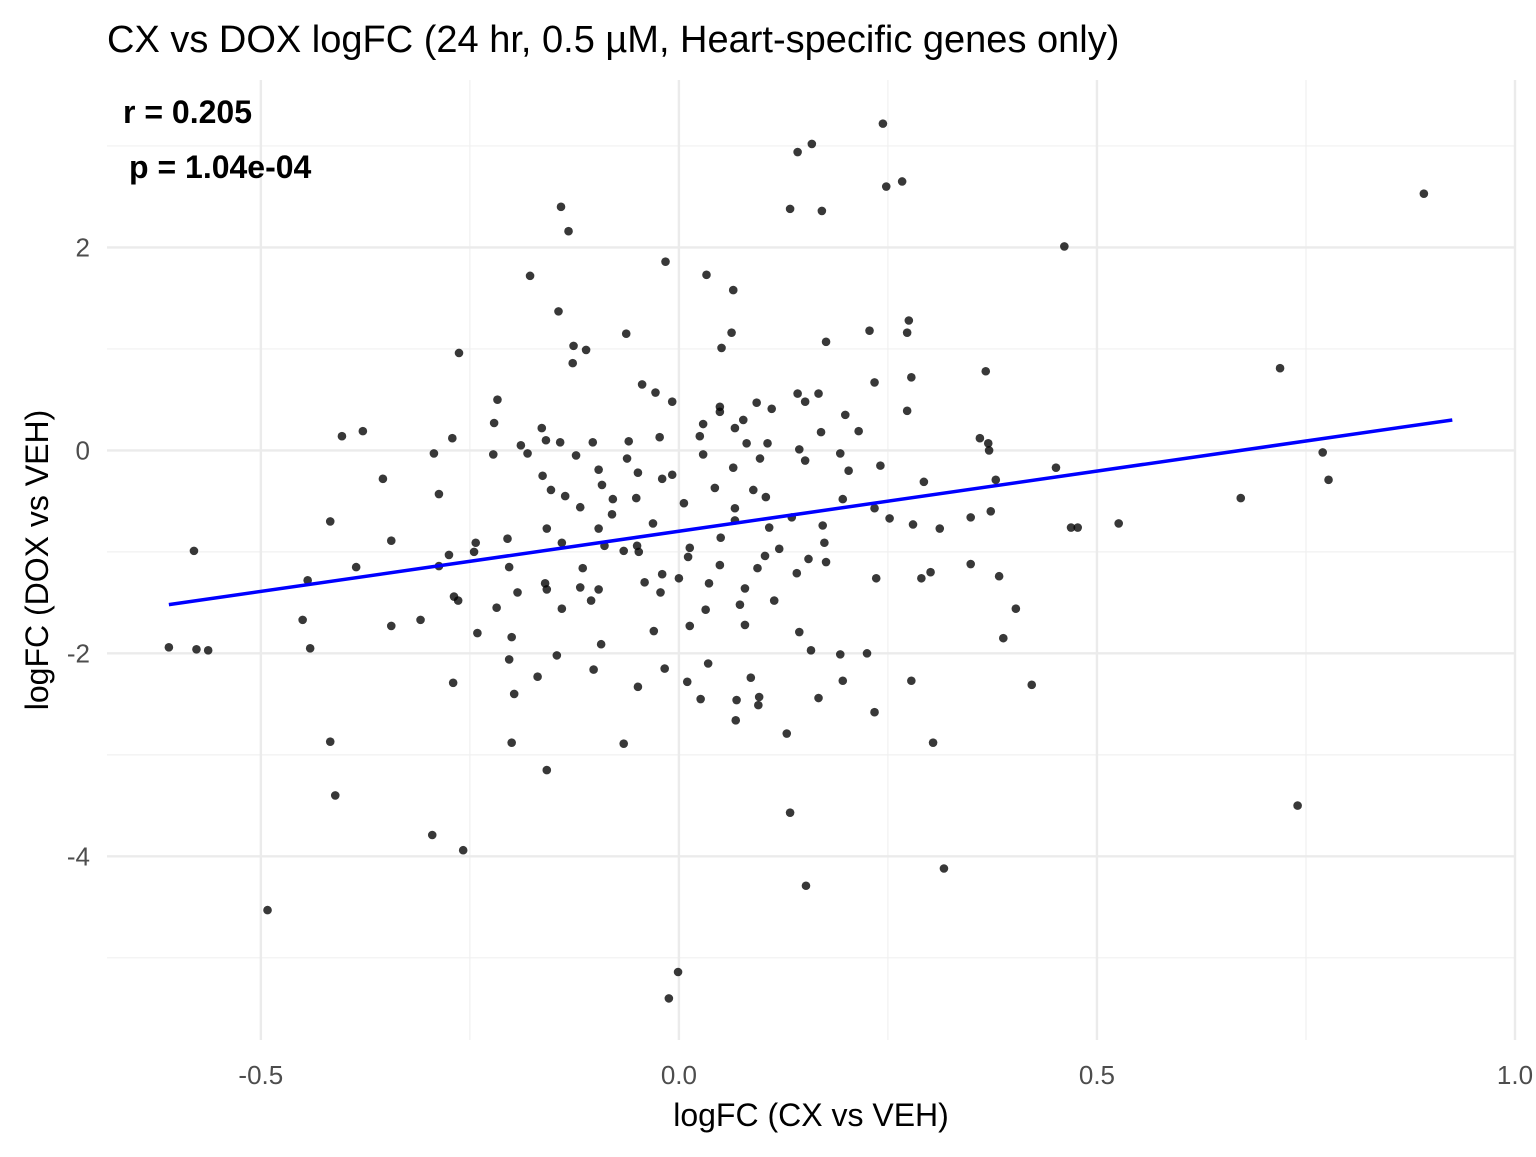  I want to click on x-tick-label: 0.0, so click(679, 1075).